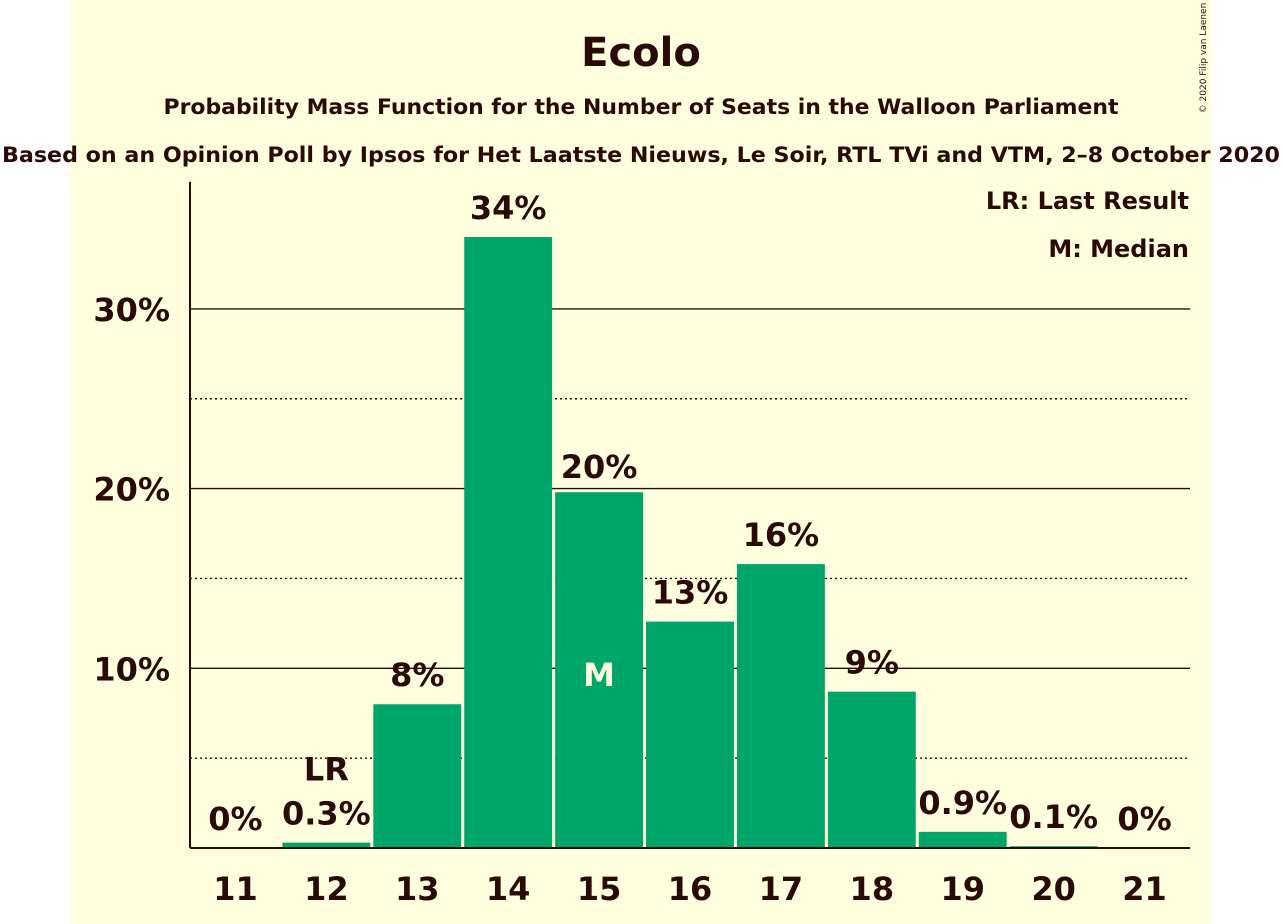 Image resolution: width=1283 pixels, height=924 pixels. I want to click on x-tick-label: 12, so click(326, 889).